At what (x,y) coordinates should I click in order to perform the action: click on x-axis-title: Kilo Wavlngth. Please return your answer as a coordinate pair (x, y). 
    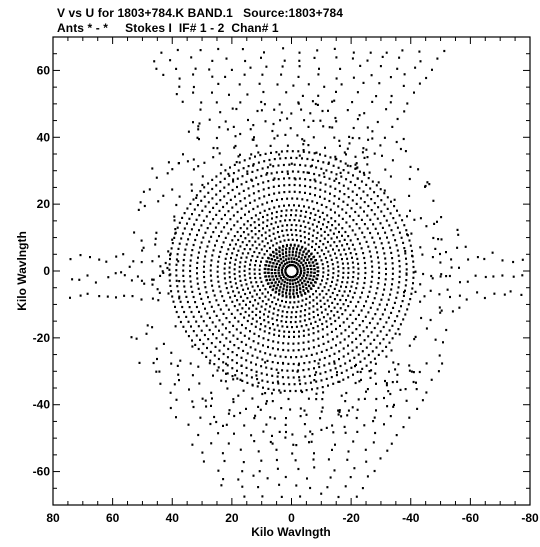
    Looking at the image, I should click on (291, 532).